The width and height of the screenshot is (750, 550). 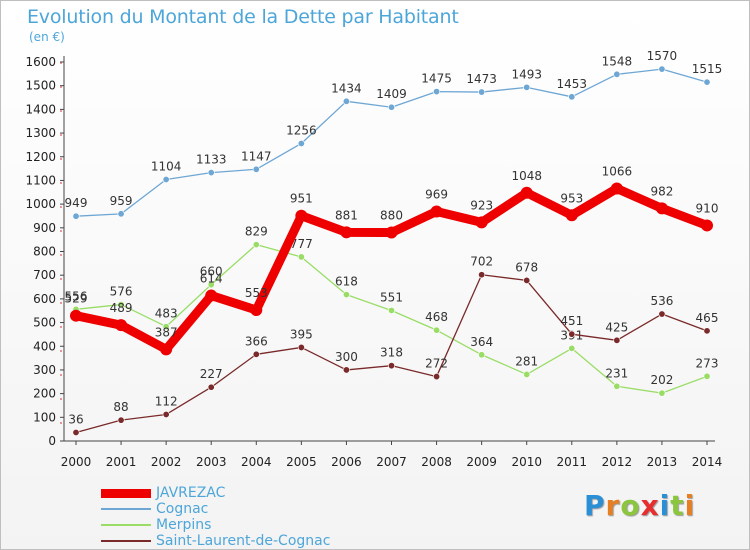 I want to click on data-label: 272, so click(x=436, y=364).